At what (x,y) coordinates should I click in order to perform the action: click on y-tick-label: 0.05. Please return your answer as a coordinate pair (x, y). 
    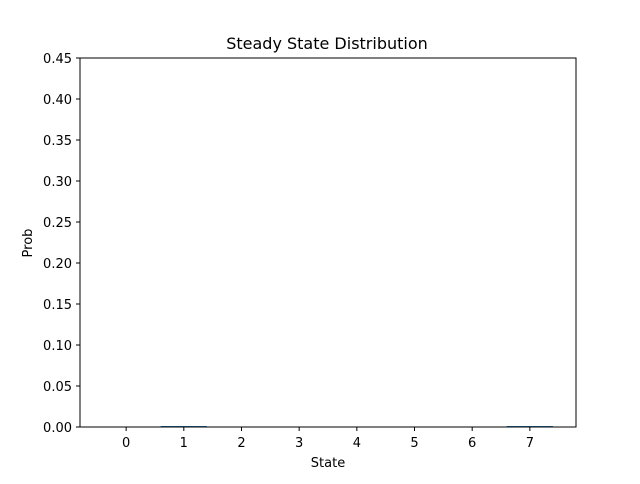
    Looking at the image, I should click on (57, 387).